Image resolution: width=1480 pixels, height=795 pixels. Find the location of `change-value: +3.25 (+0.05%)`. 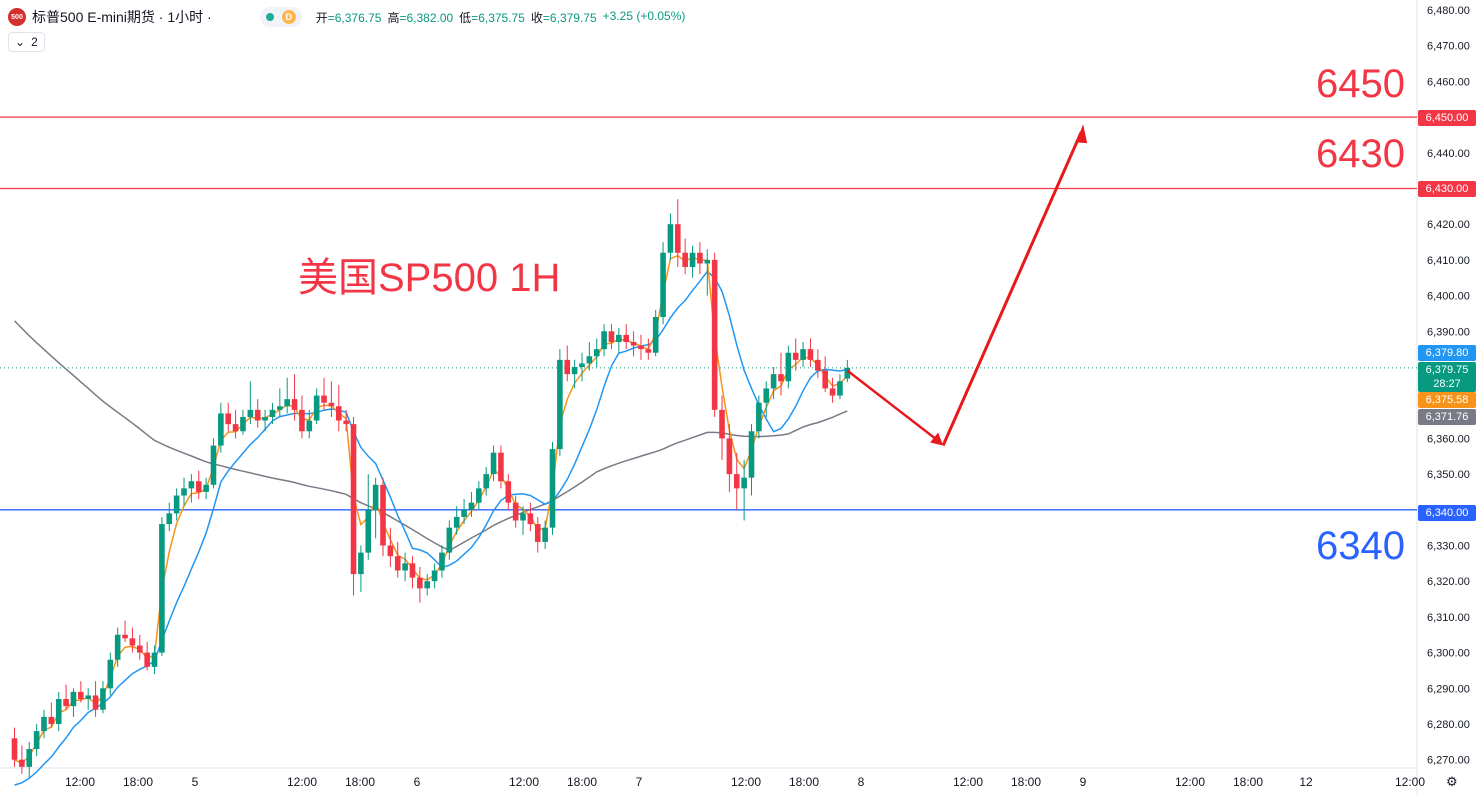

change-value: +3.25 (+0.05%) is located at coordinates (644, 15).